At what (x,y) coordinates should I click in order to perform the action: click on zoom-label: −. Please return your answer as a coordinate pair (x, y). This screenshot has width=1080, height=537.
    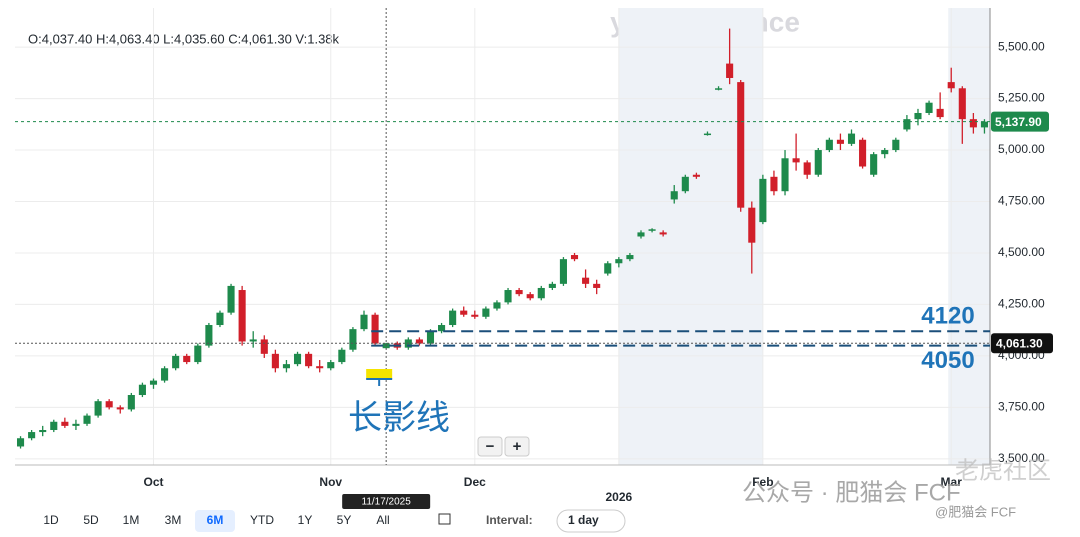
    Looking at the image, I should click on (490, 446).